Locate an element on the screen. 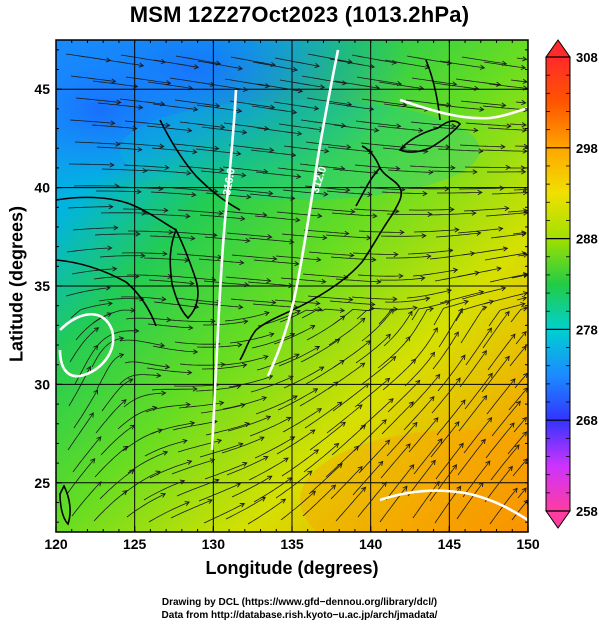  colorbar-tick-label: 288 is located at coordinates (587, 239).